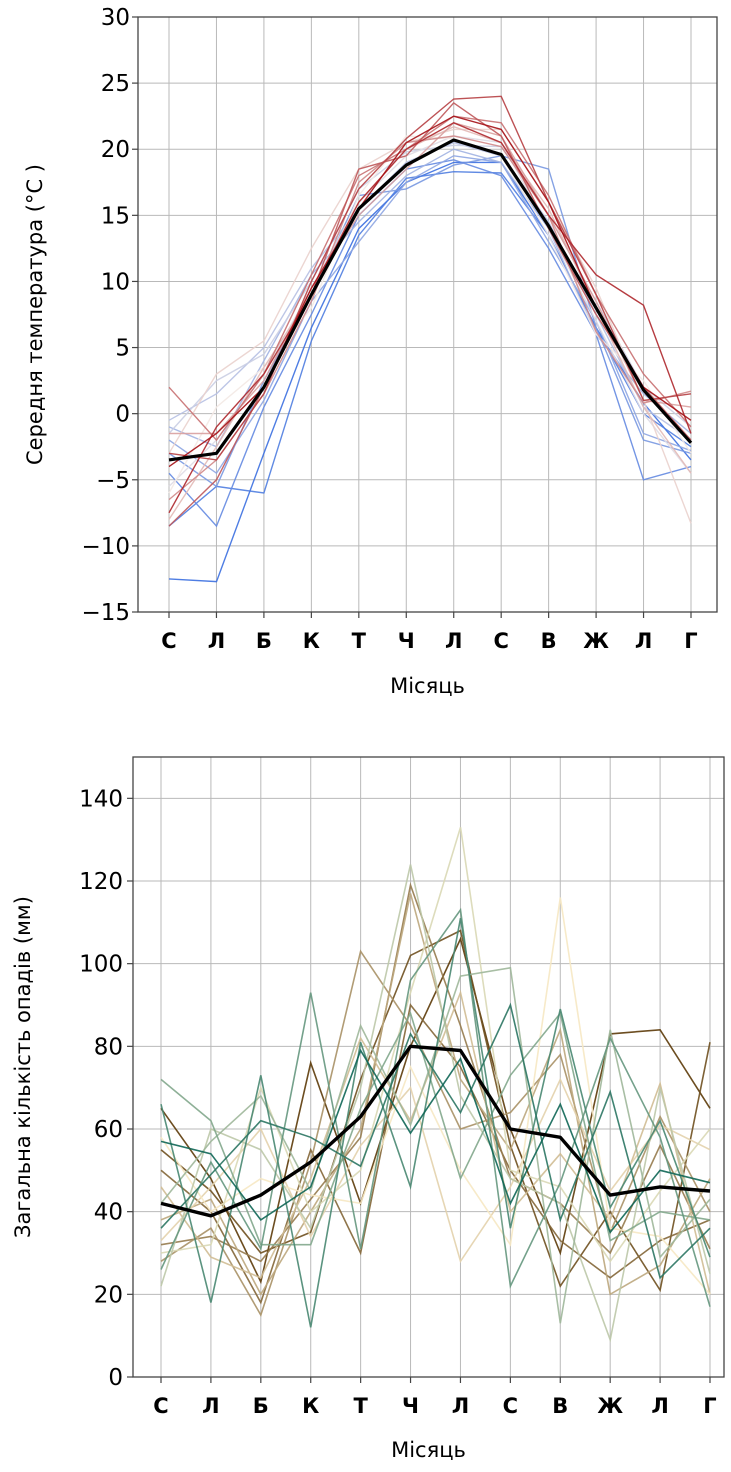 The height and width of the screenshot is (1472, 731). What do you see at coordinates (122, 349) in the screenshot?
I see `y-tick-label: 5` at bounding box center [122, 349].